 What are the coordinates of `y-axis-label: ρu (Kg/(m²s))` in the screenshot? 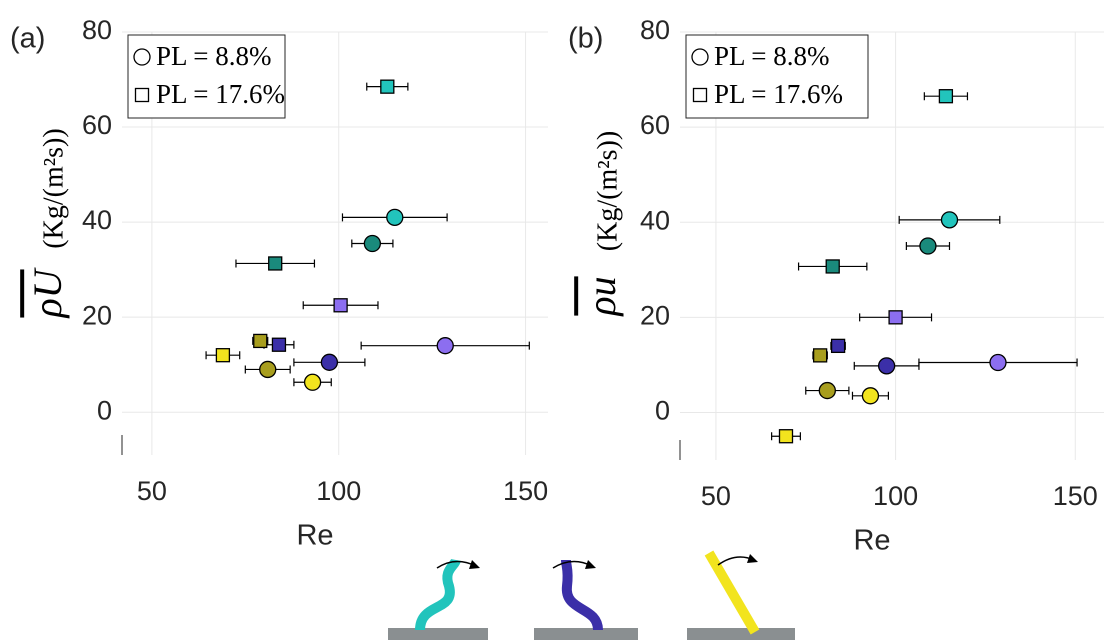 It's located at (601, 224).